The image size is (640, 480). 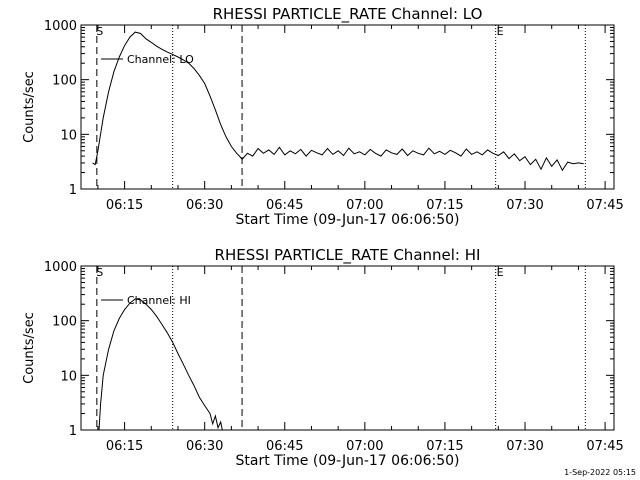 I want to click on panel-2-y-tick-label: 10, so click(x=68, y=376).